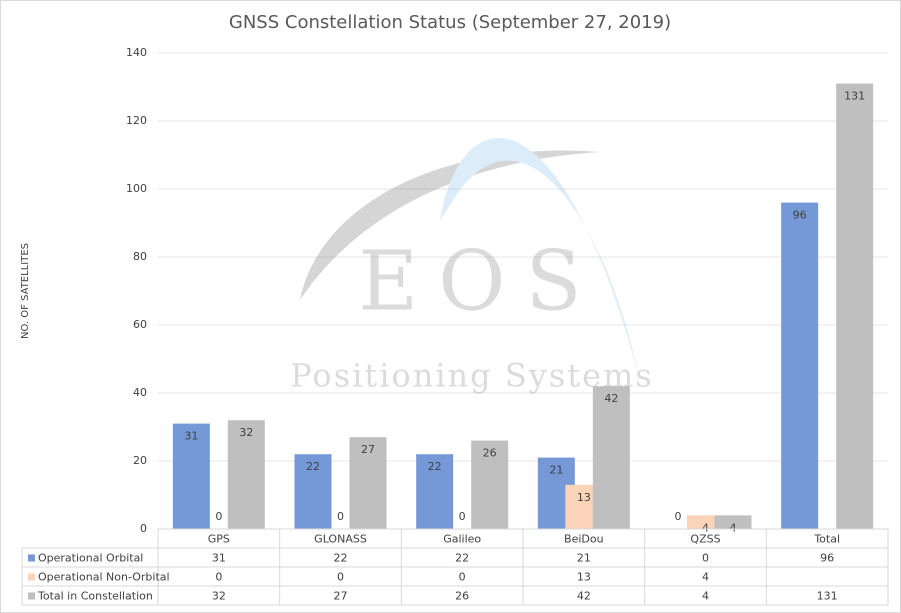  Describe the element at coordinates (219, 596) in the screenshot. I see `table-cell: 32` at that location.